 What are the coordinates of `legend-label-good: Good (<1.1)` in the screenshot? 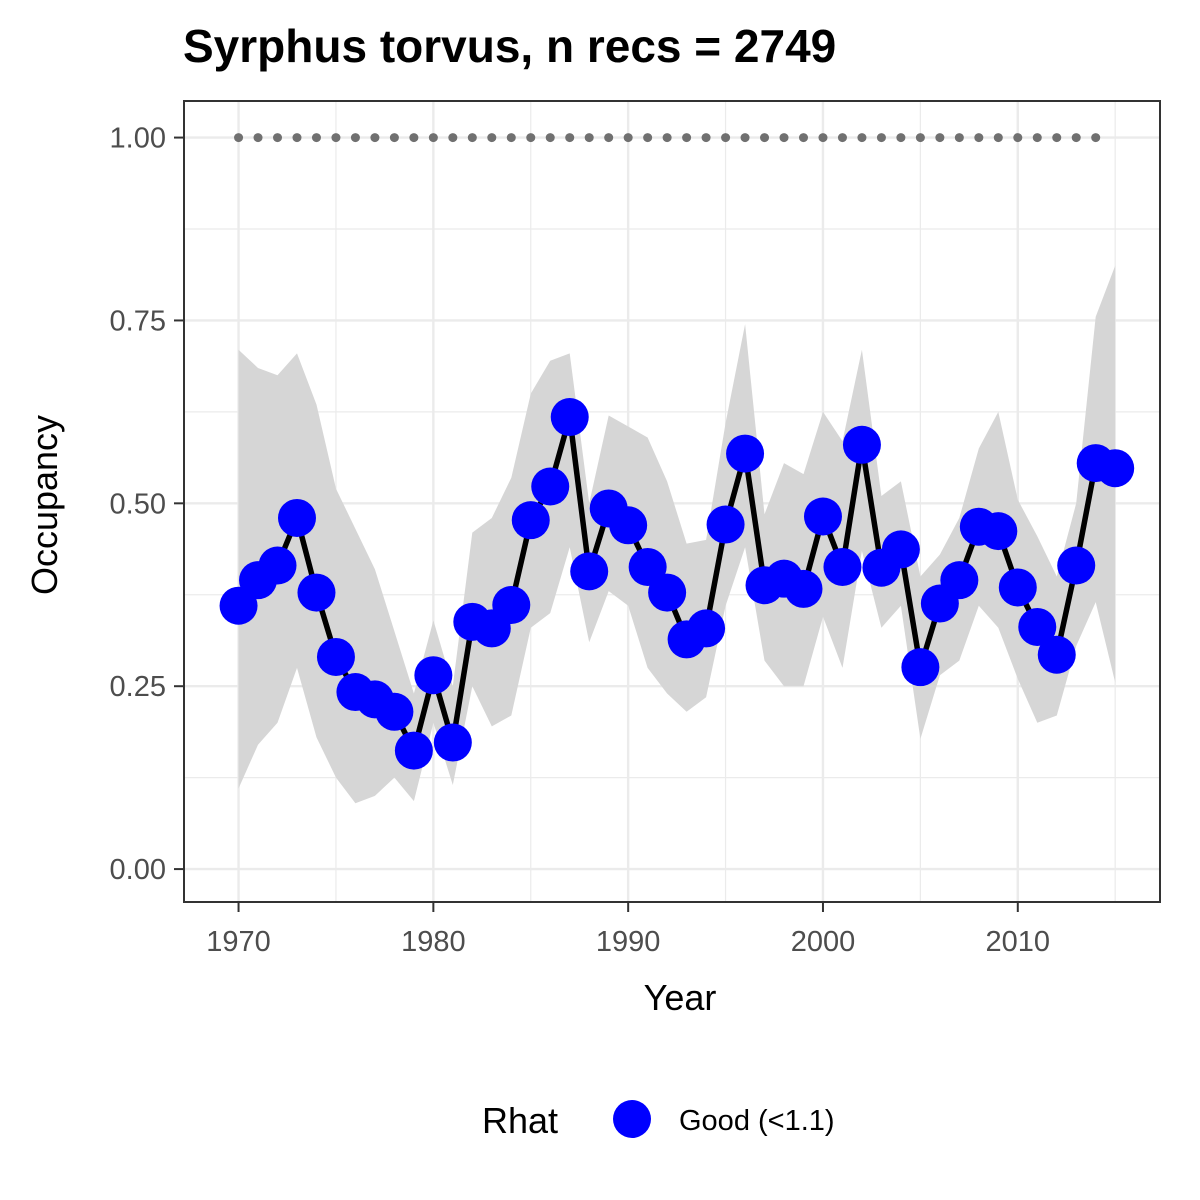 It's located at (757, 1121).